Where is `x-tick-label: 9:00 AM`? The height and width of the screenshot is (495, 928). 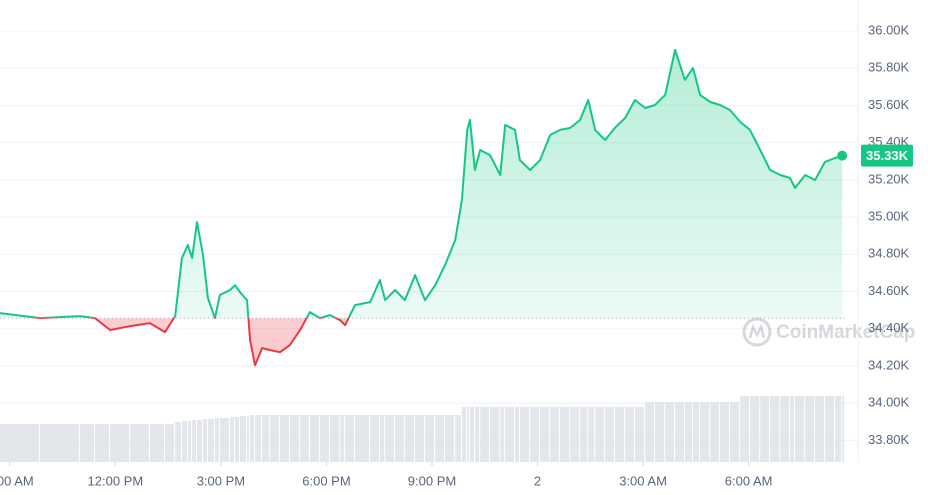 x-tick-label: 9:00 AM is located at coordinates (17, 480).